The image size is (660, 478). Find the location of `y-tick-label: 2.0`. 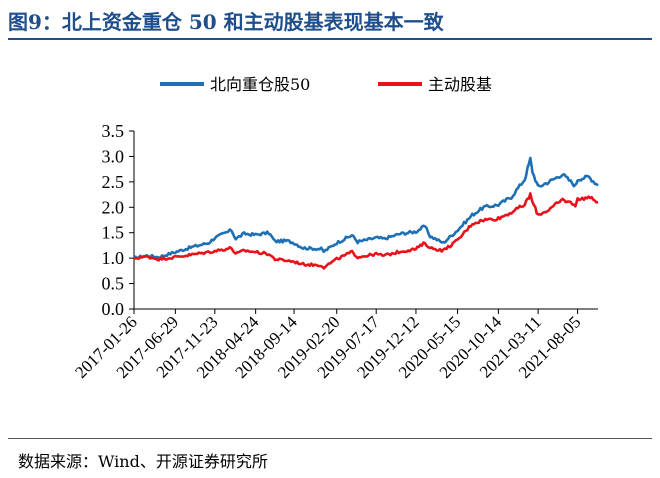

y-tick-label: 2.0 is located at coordinates (113, 207).